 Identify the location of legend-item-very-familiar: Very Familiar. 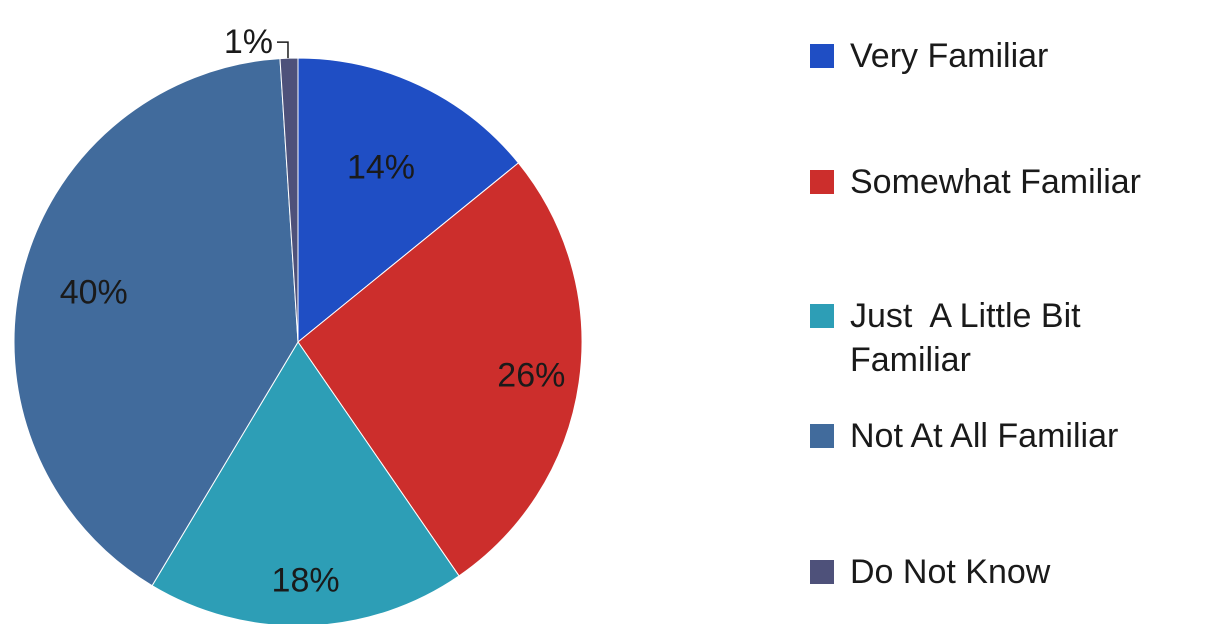
(929, 56).